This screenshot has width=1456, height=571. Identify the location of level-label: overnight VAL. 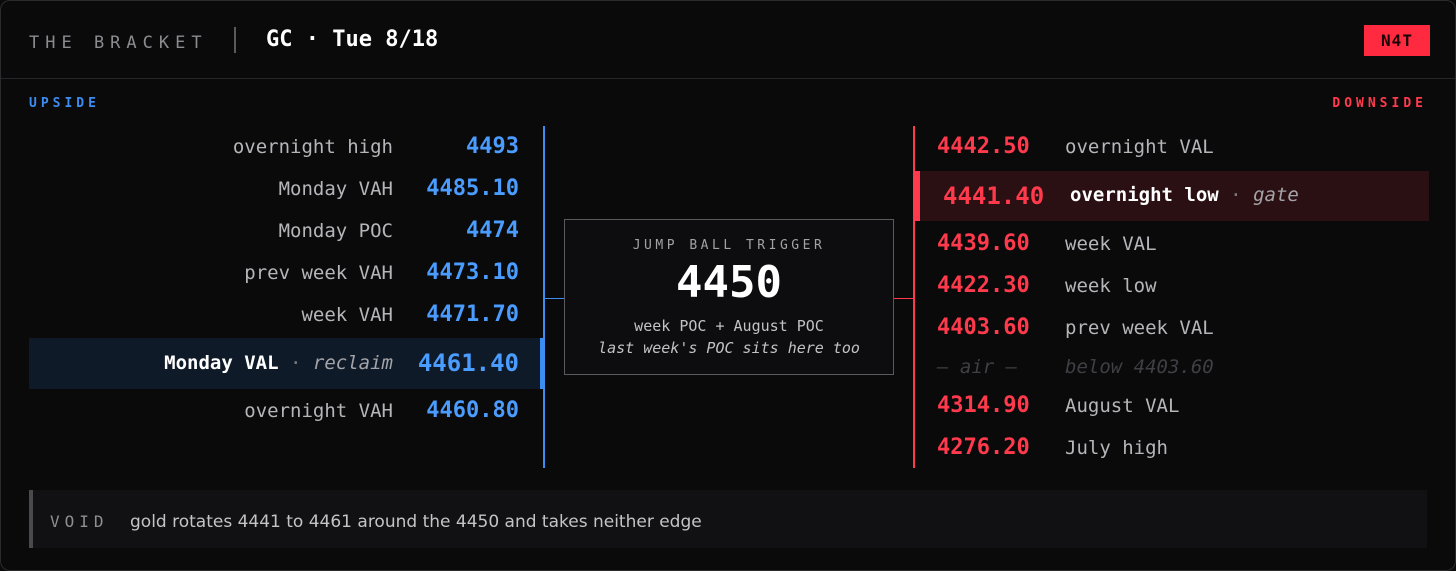
(1139, 147).